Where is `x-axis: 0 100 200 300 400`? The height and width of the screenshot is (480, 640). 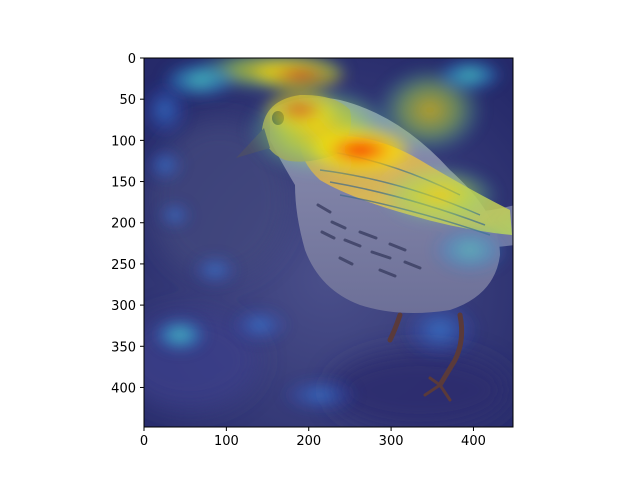
x-axis: 0 100 200 300 400 is located at coordinates (313, 438).